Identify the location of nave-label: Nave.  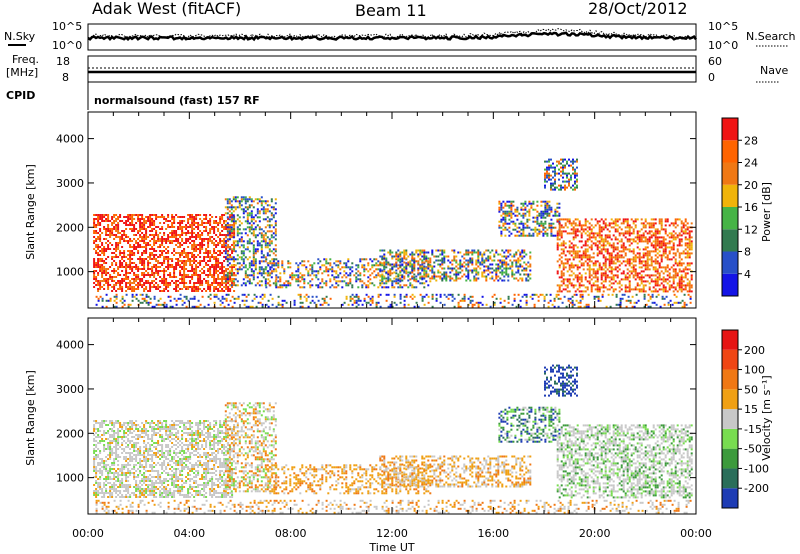
(774, 70).